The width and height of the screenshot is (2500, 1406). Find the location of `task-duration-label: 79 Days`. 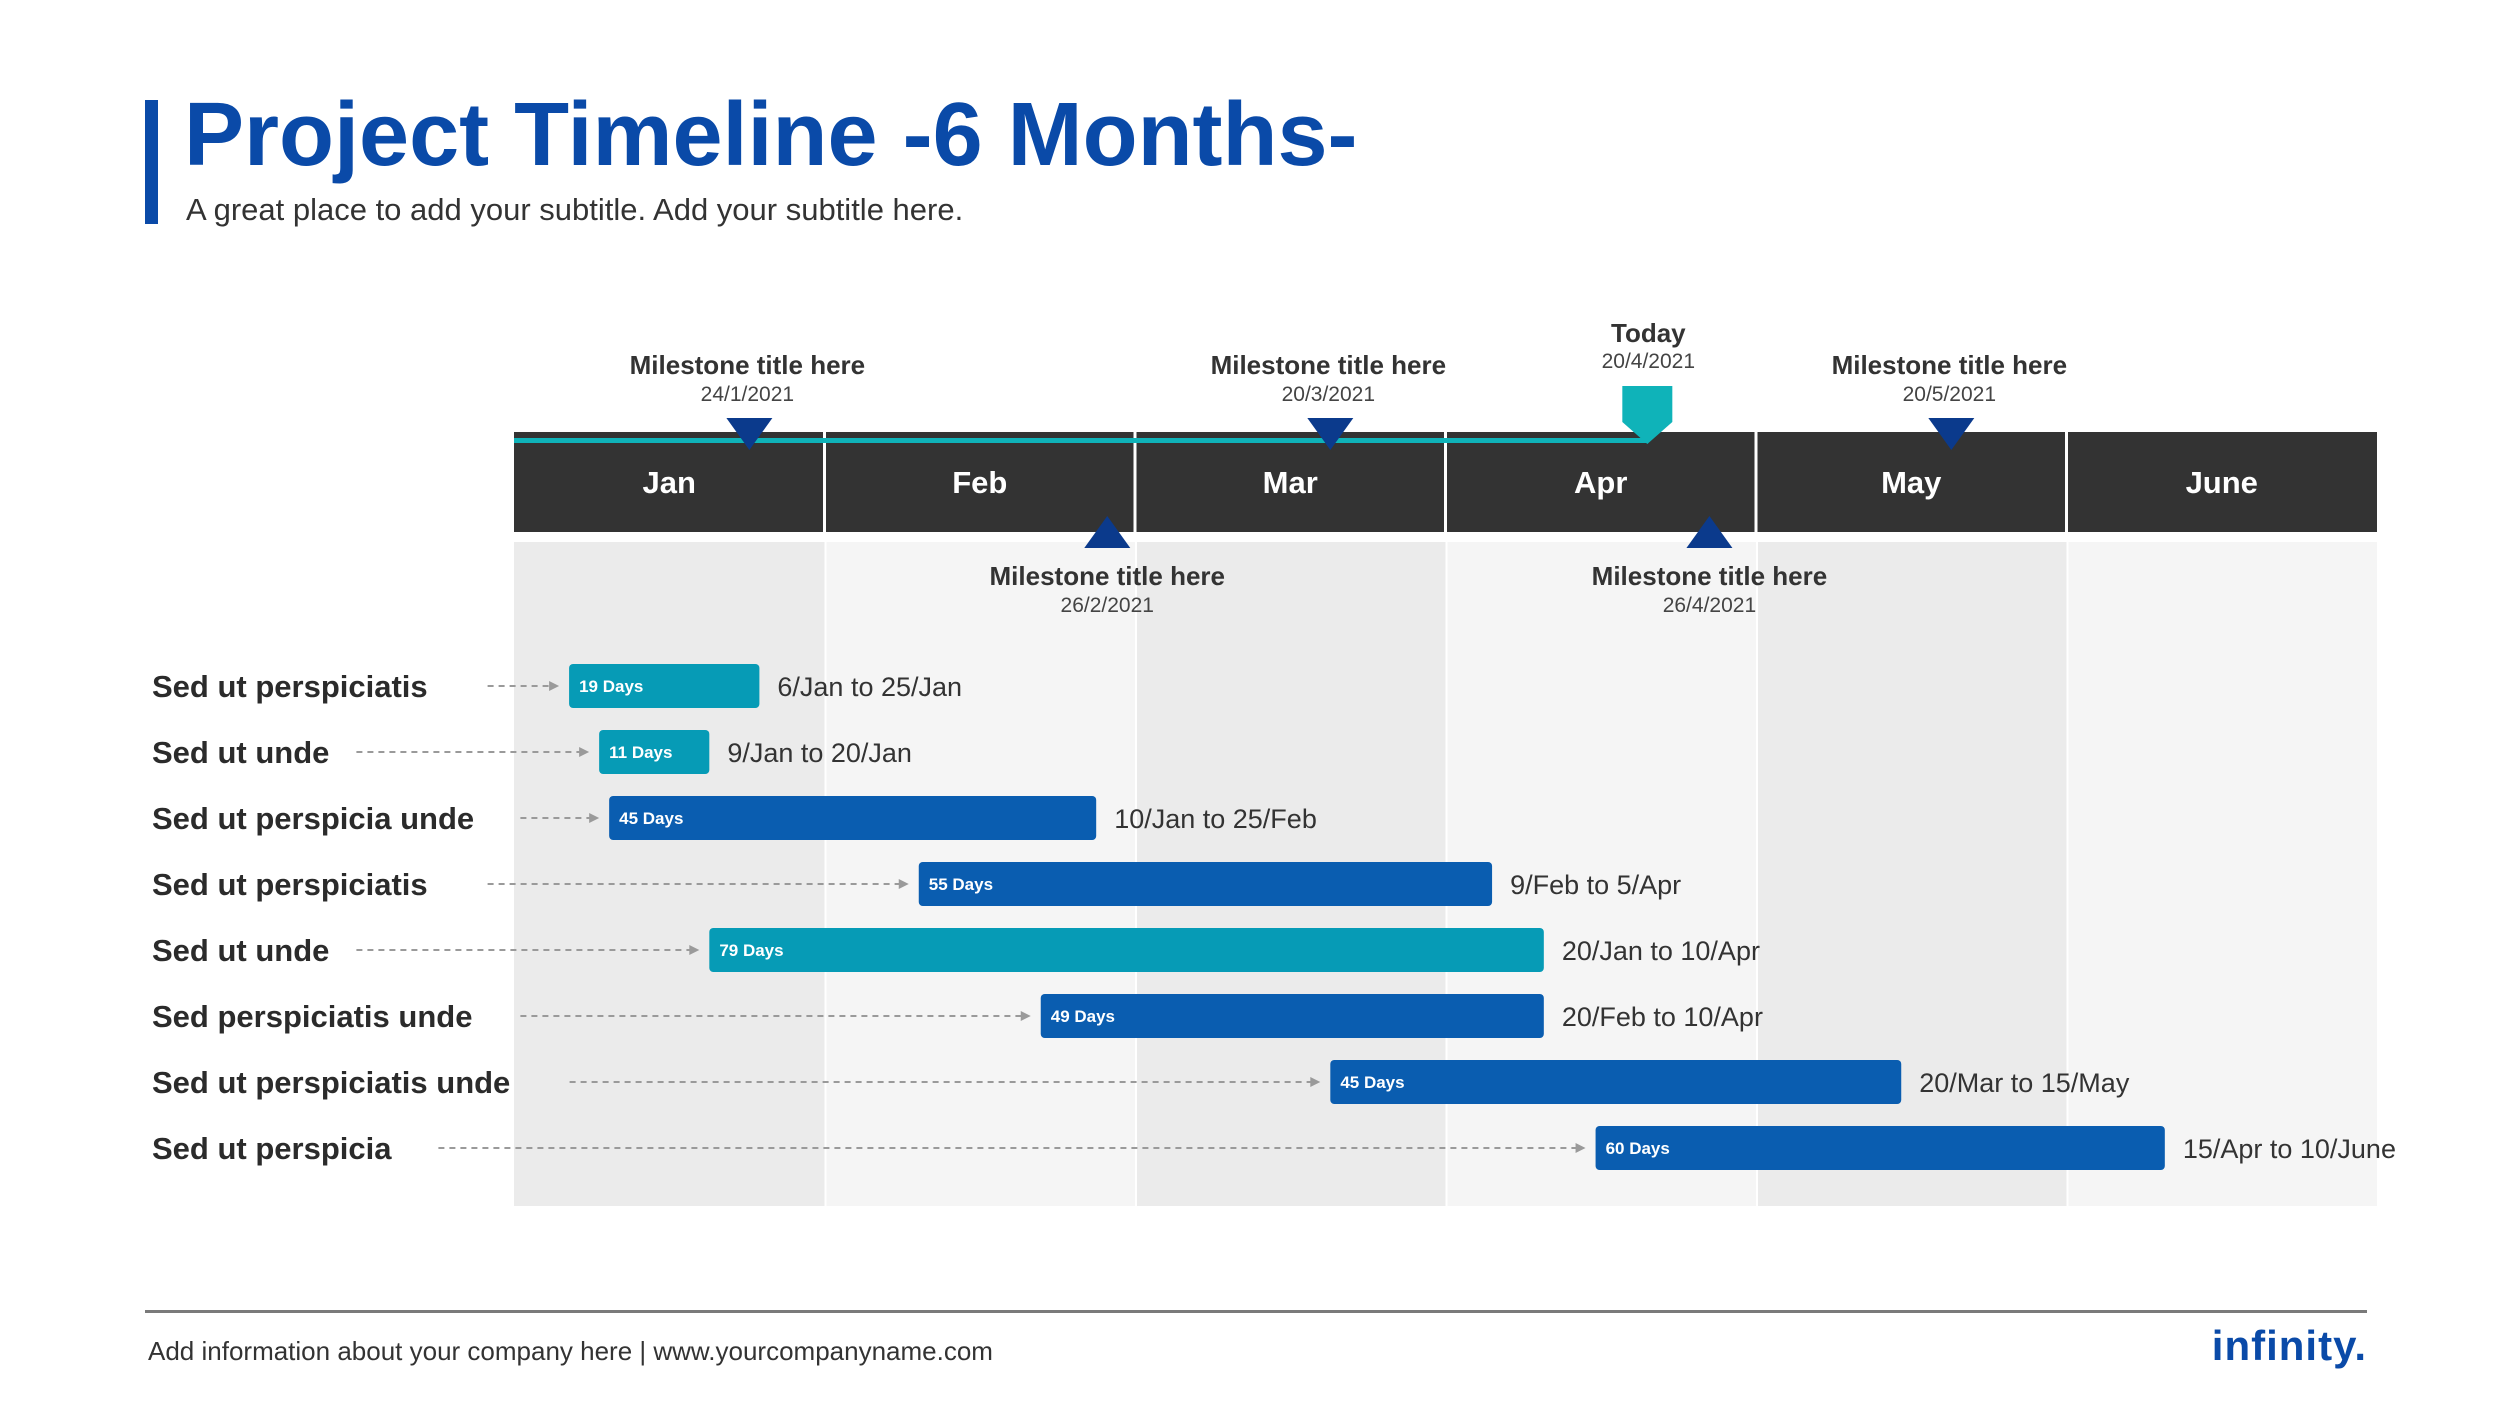

task-duration-label: 79 Days is located at coordinates (751, 950).